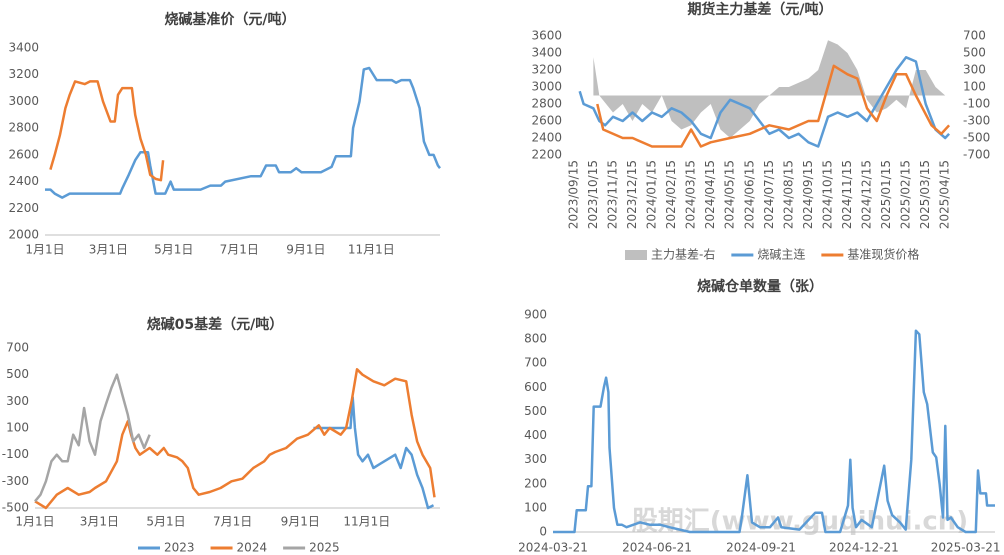  I want to click on x-tick-label: 2023/11/15, so click(612, 194).